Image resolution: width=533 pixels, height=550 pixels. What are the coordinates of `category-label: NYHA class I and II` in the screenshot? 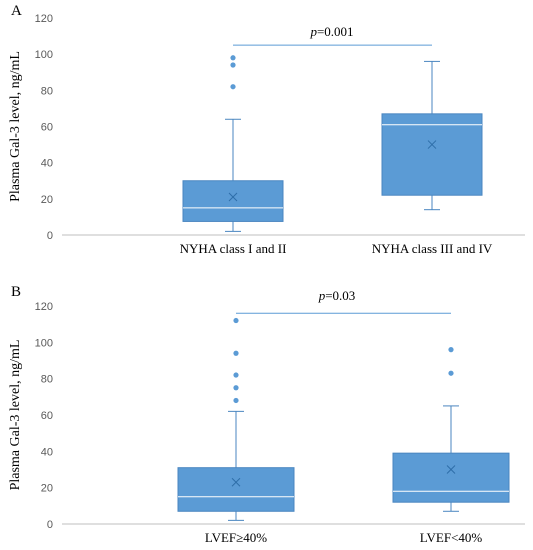 It's located at (233, 248).